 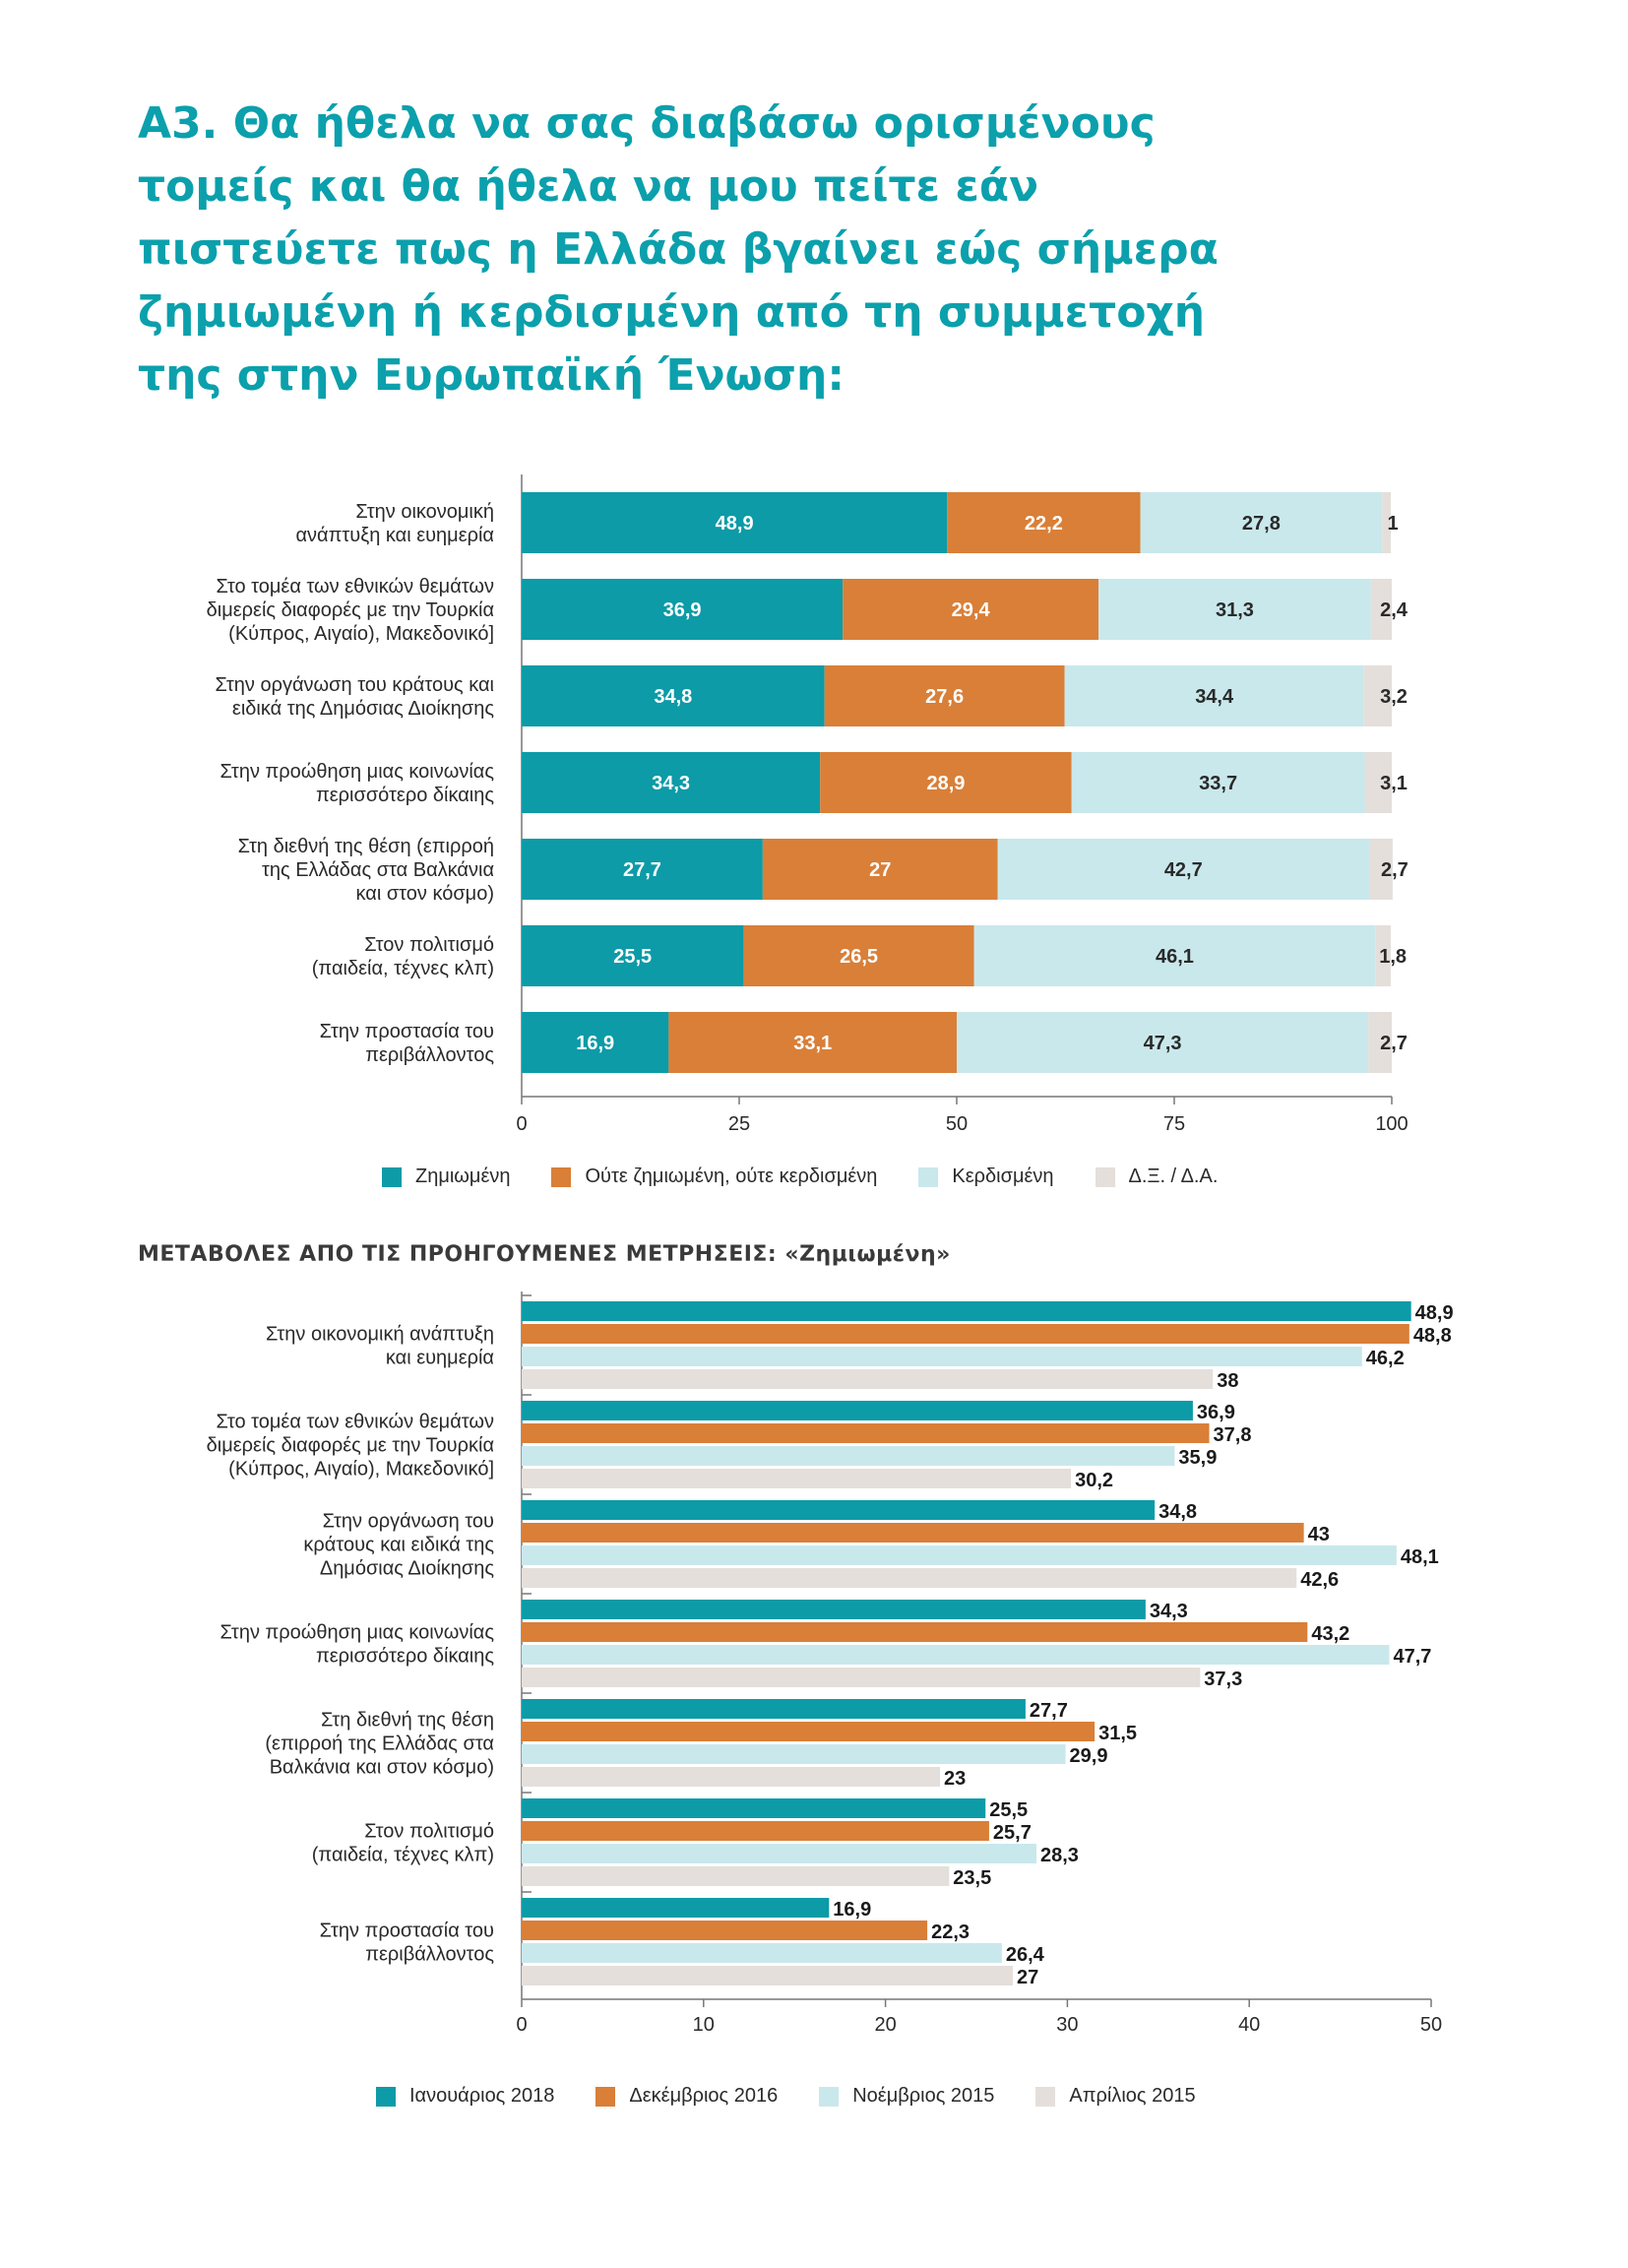 What do you see at coordinates (407, 1031) in the screenshot?
I see `category-label-line: Στην προστασία του` at bounding box center [407, 1031].